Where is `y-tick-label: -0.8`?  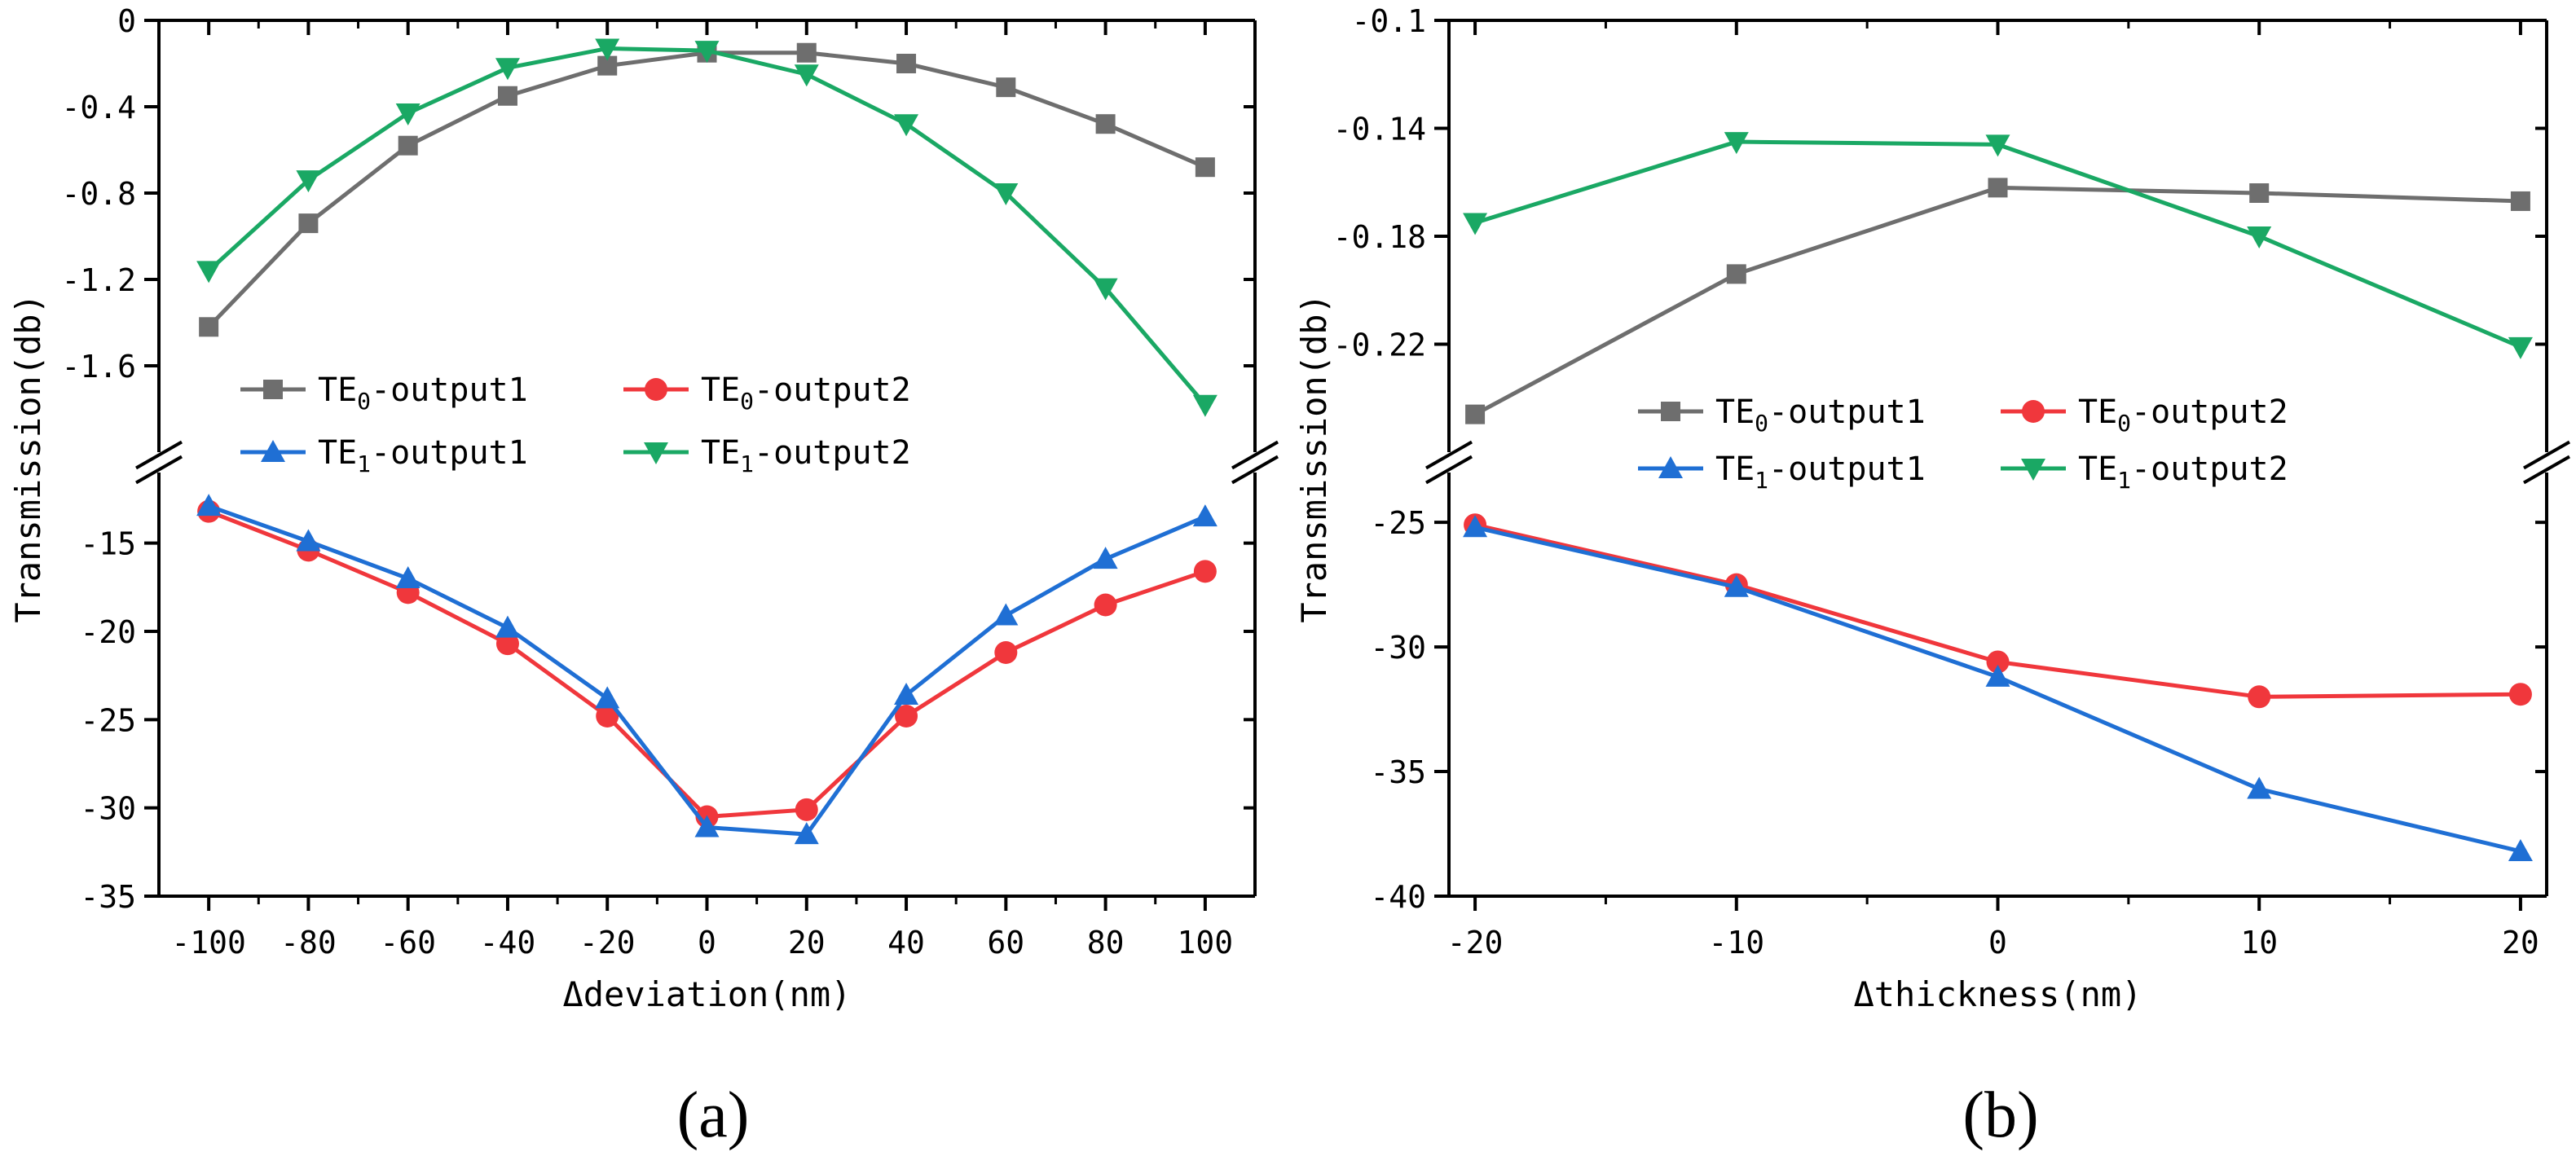 y-tick-label: -0.8 is located at coordinates (99, 194).